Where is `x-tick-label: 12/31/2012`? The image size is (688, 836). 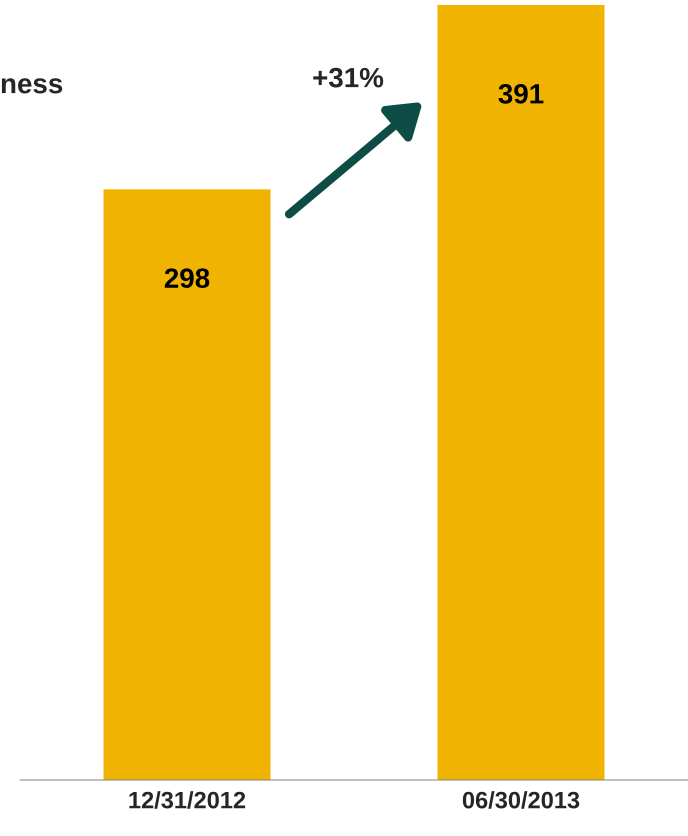
x-tick-label: 12/31/2012 is located at coordinates (187, 800).